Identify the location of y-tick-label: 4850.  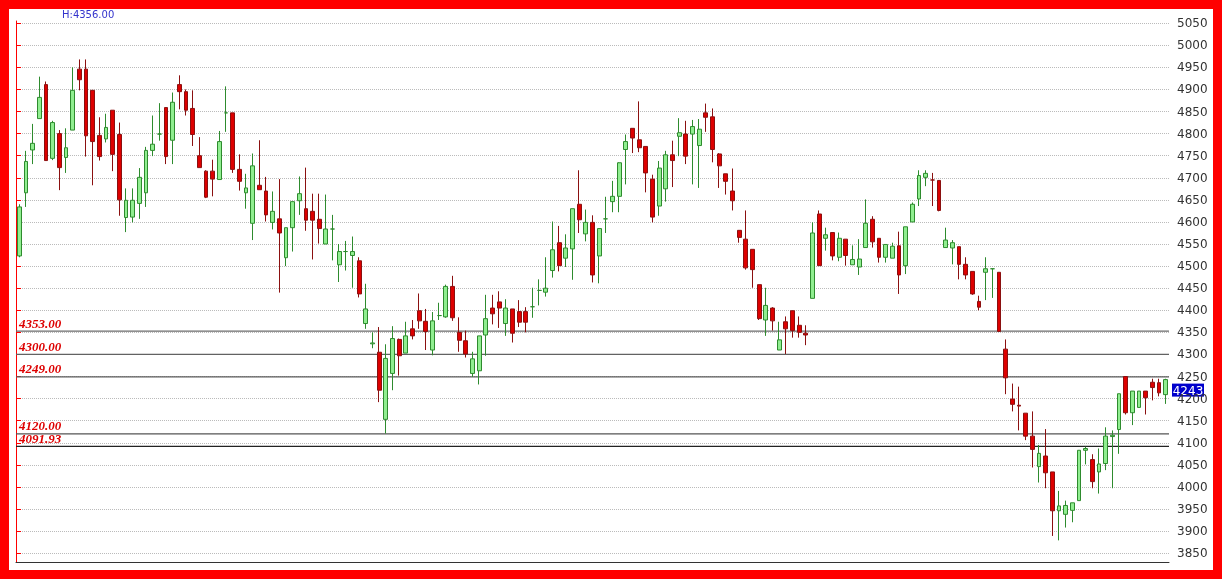
(1192, 111).